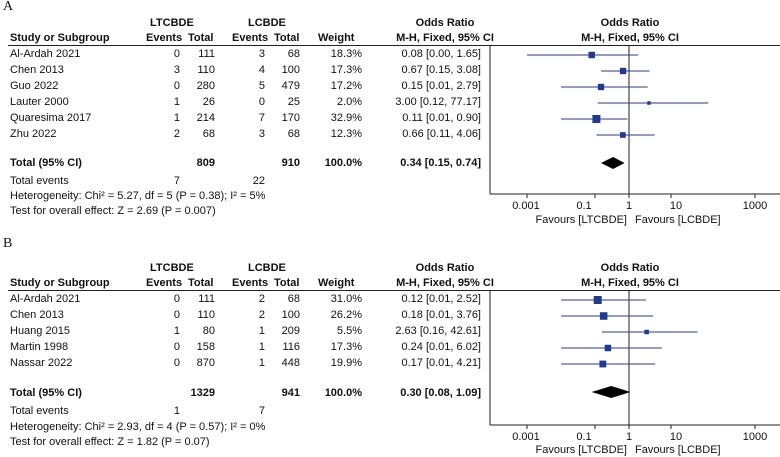 This screenshot has width=780, height=457. What do you see at coordinates (290, 118) in the screenshot?
I see `total2-value: 170` at bounding box center [290, 118].